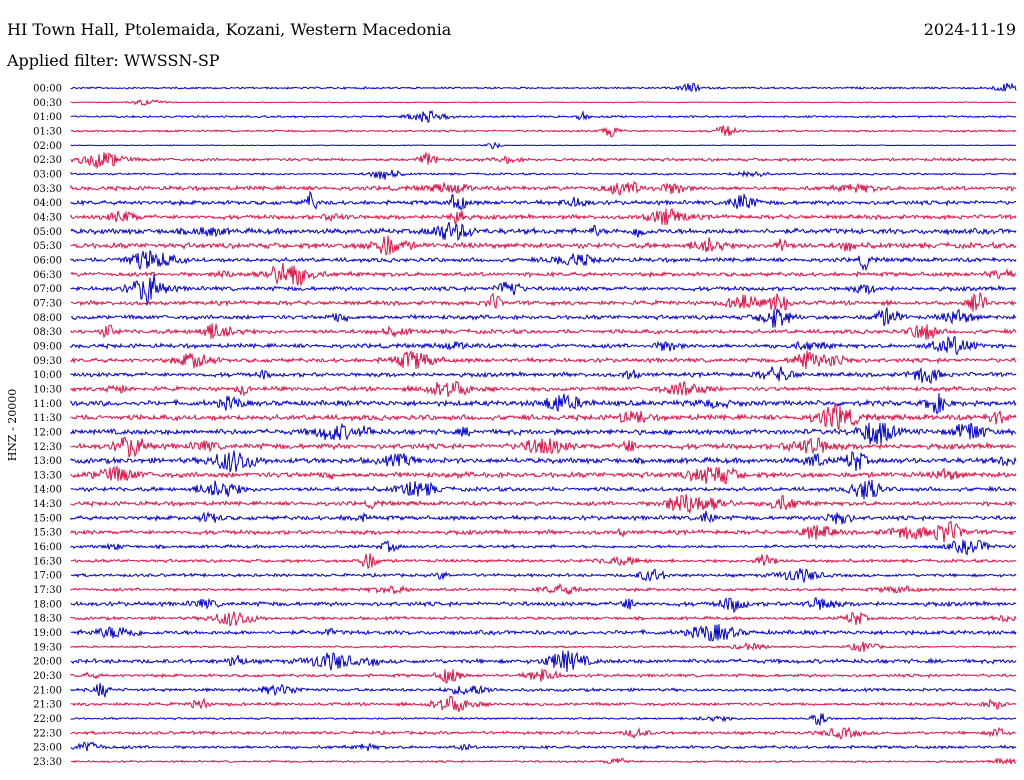 This screenshot has height=780, width=1024. I want to click on row-time-label: 21:30, so click(47, 705).